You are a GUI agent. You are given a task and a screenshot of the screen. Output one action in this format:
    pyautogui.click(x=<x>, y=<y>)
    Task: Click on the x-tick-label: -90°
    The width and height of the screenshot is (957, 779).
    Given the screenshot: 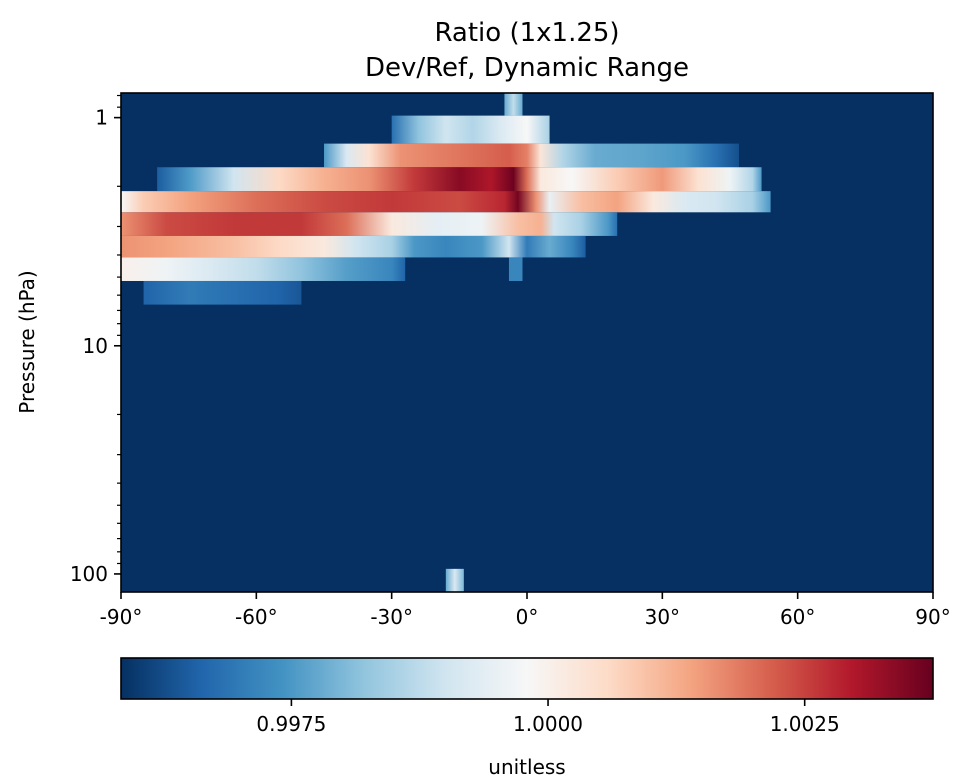 What is the action you would take?
    pyautogui.click(x=121, y=617)
    